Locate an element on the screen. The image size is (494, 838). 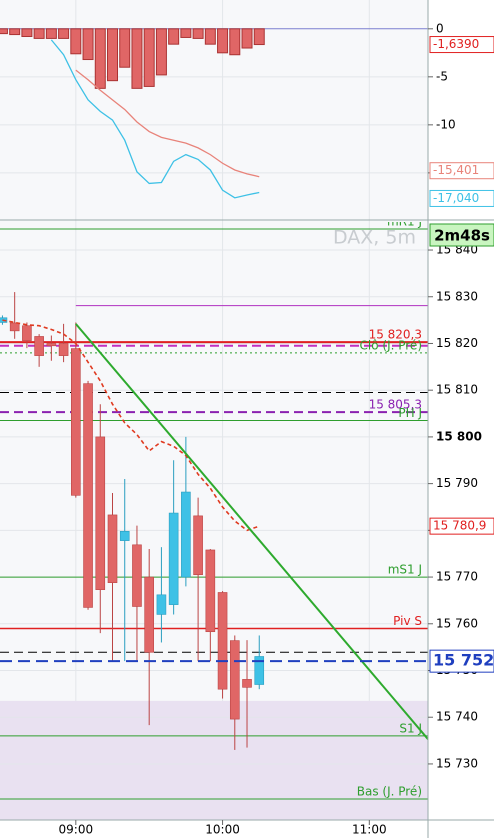
value-label: -1,6390 is located at coordinates (456, 44).